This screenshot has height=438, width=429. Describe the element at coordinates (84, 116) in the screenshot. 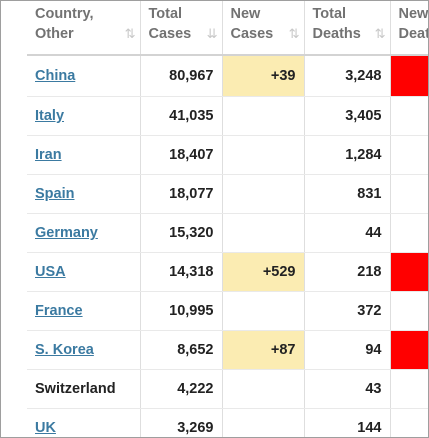

I see `country-cell: Italy` at that location.